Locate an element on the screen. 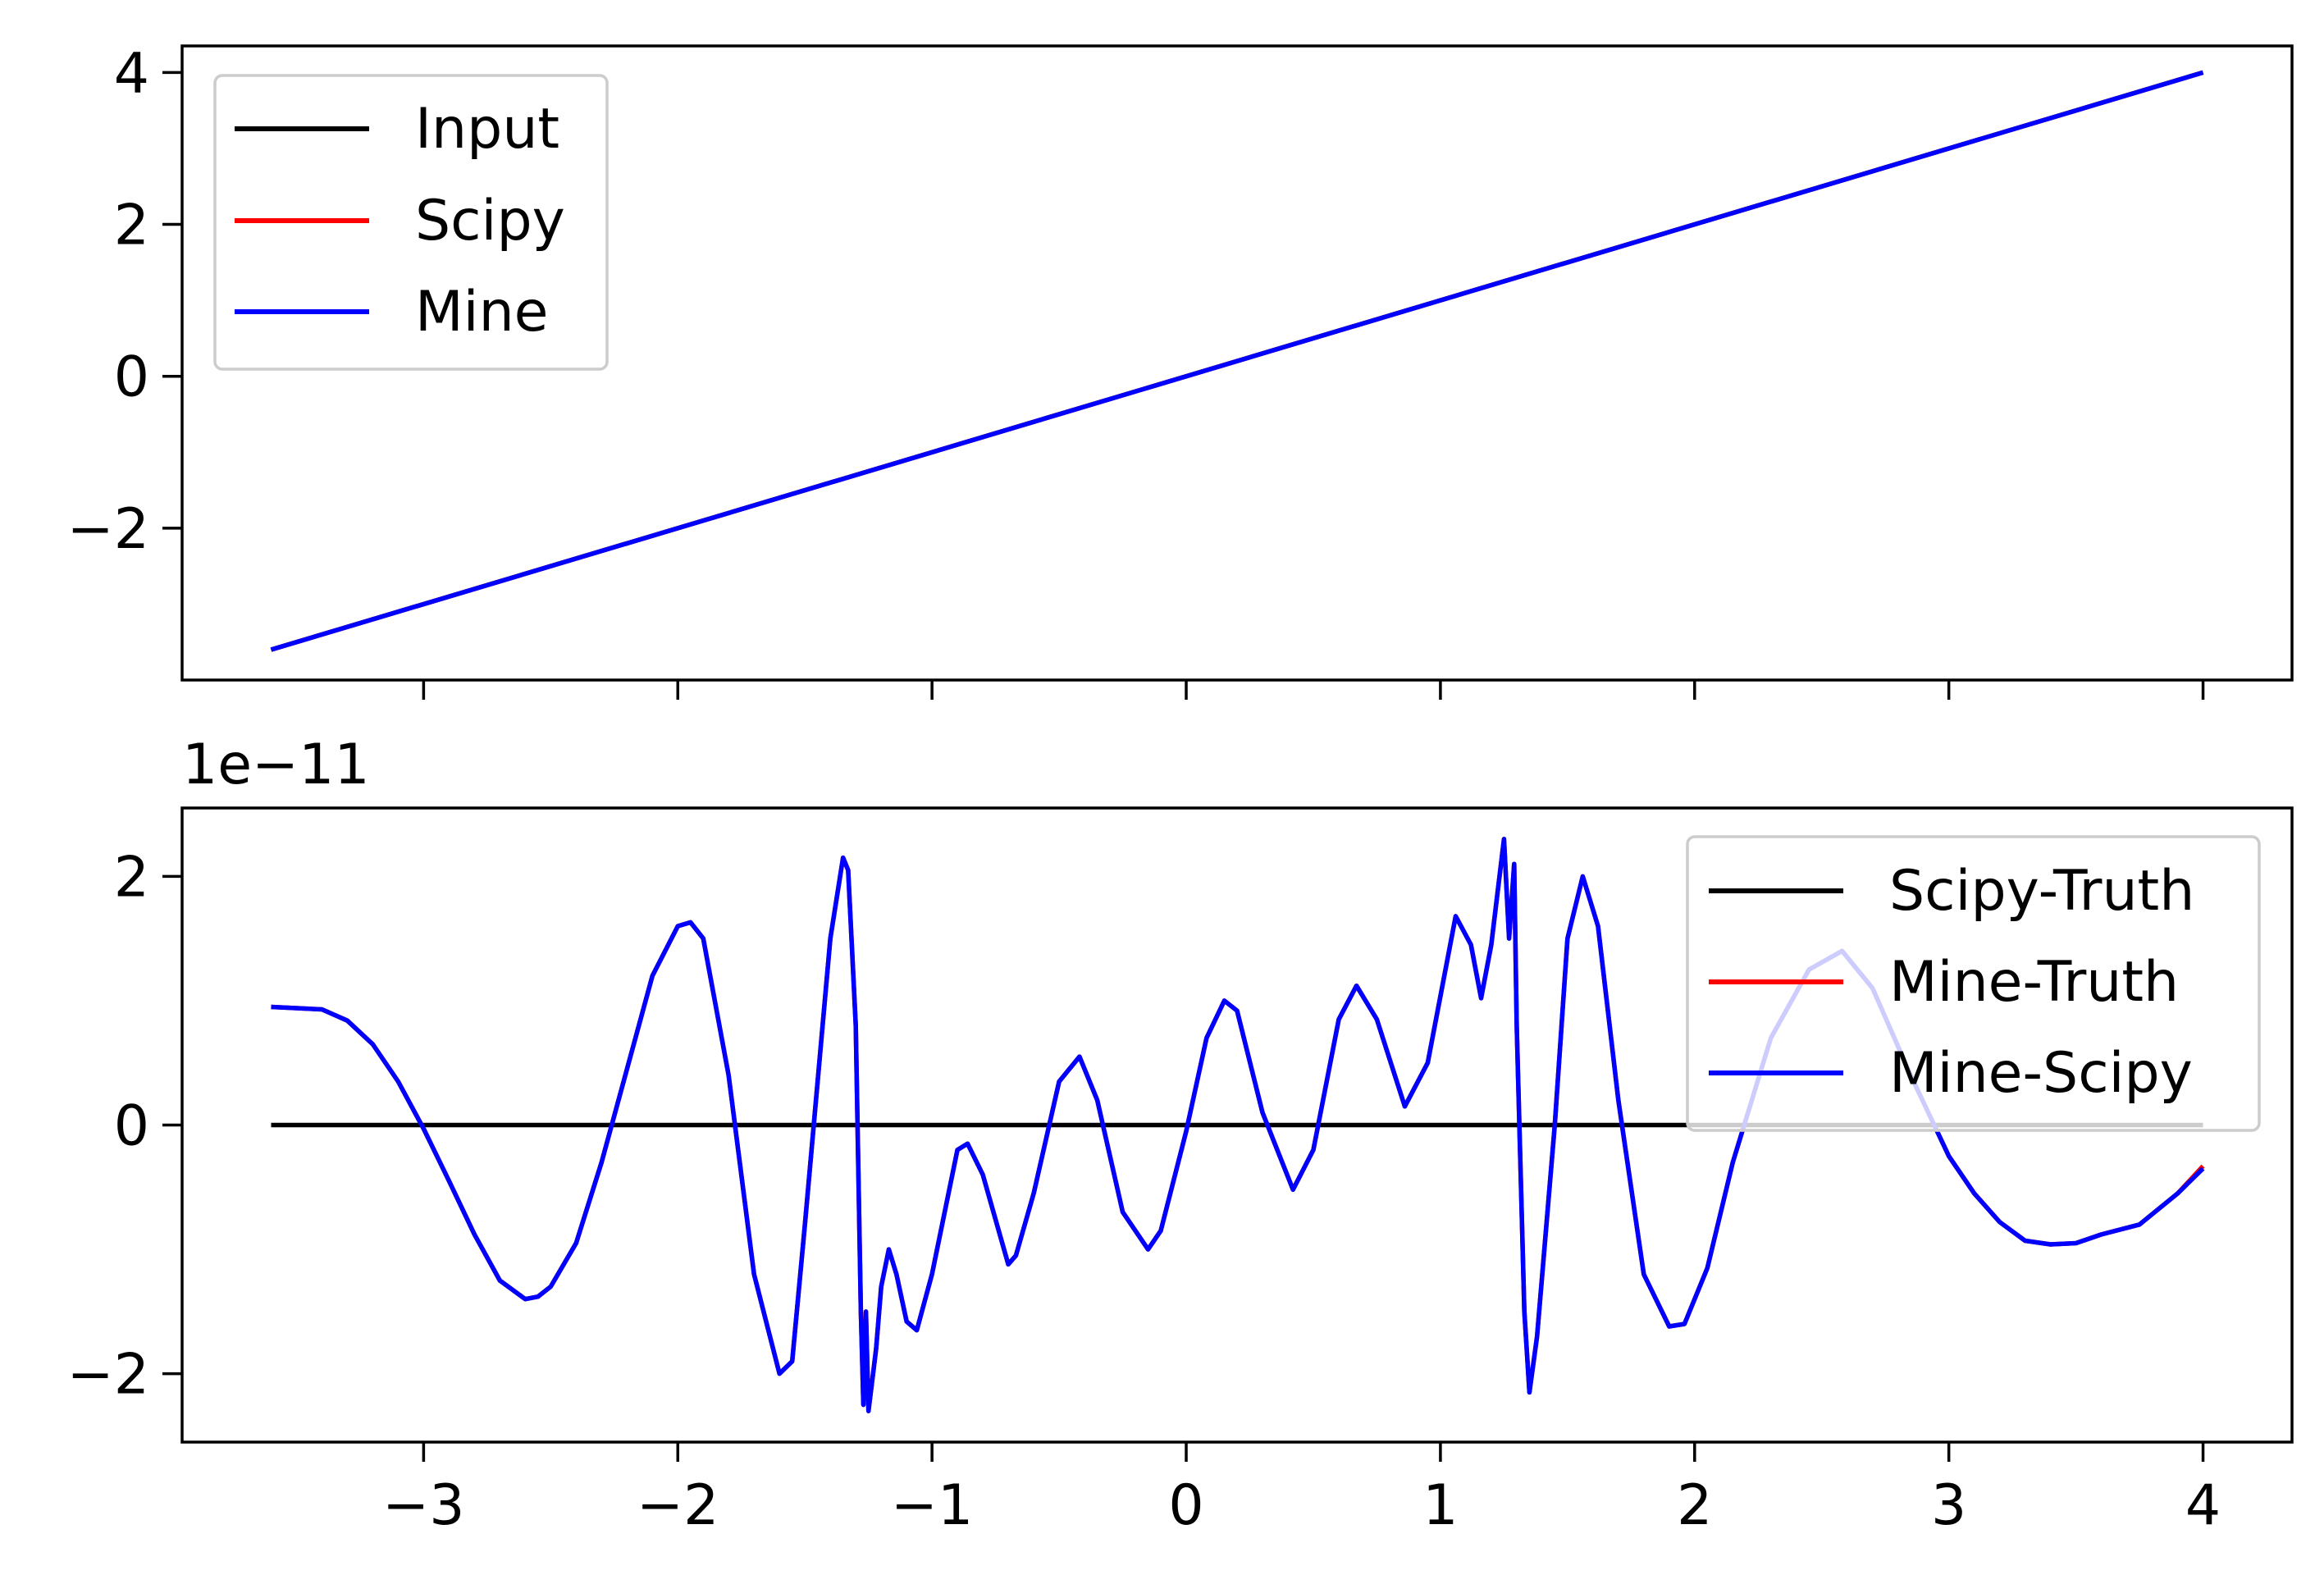 The height and width of the screenshot is (1584, 2324). bottom-y-tick-label: 0 is located at coordinates (131, 1126).